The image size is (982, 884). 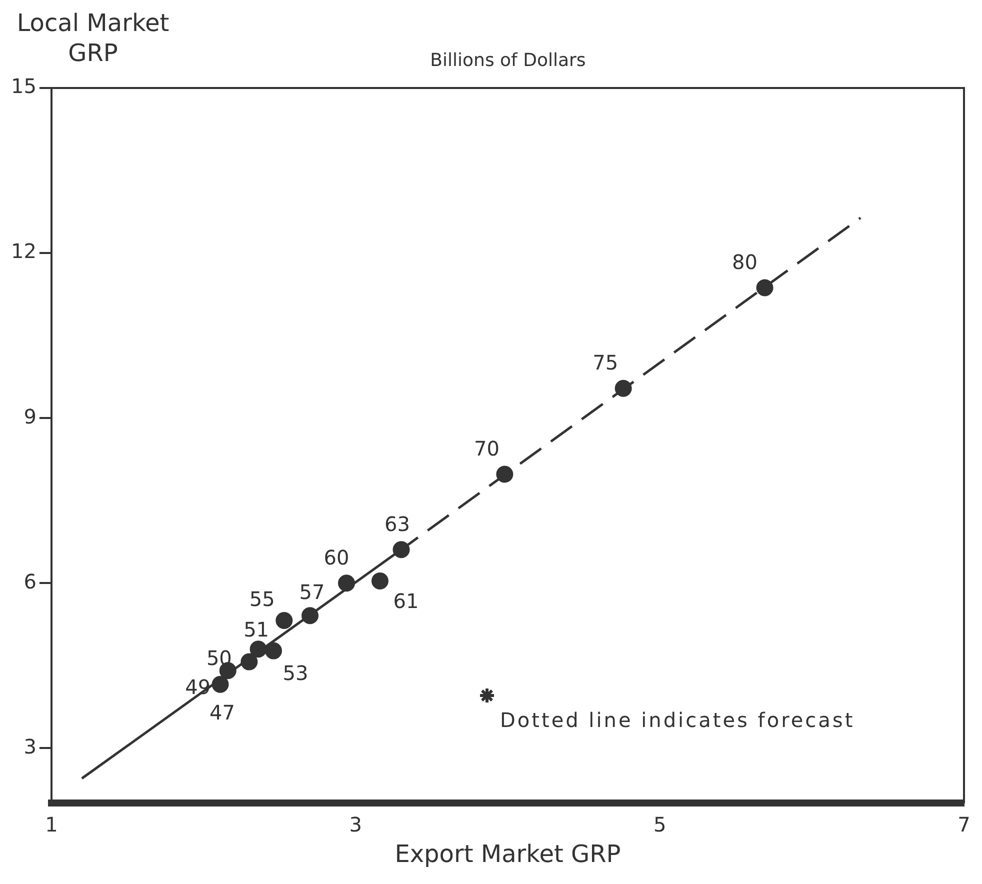 I want to click on annotation: 47, so click(x=222, y=712).